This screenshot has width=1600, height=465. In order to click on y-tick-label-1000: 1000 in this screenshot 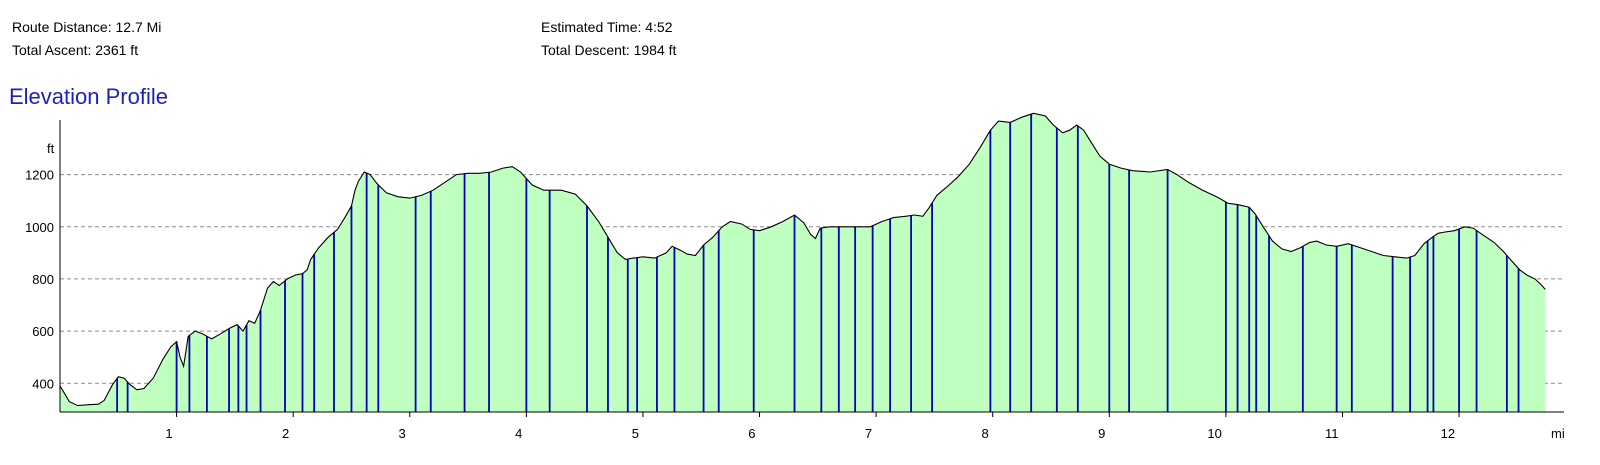, I will do `click(39, 227)`.